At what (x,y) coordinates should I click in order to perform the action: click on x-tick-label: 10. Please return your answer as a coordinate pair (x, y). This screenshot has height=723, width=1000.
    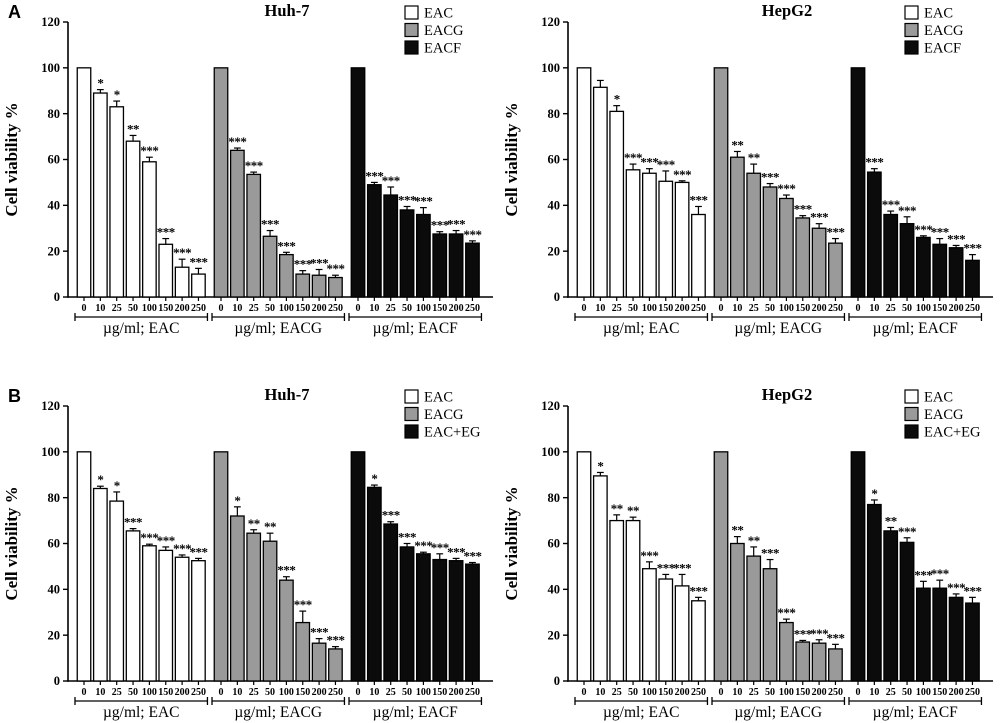
    Looking at the image, I should click on (600, 308).